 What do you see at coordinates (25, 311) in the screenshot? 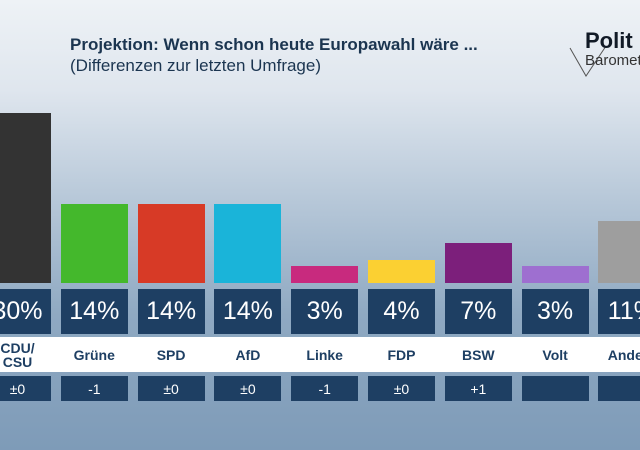
I see `value-label: 30%` at bounding box center [25, 311].